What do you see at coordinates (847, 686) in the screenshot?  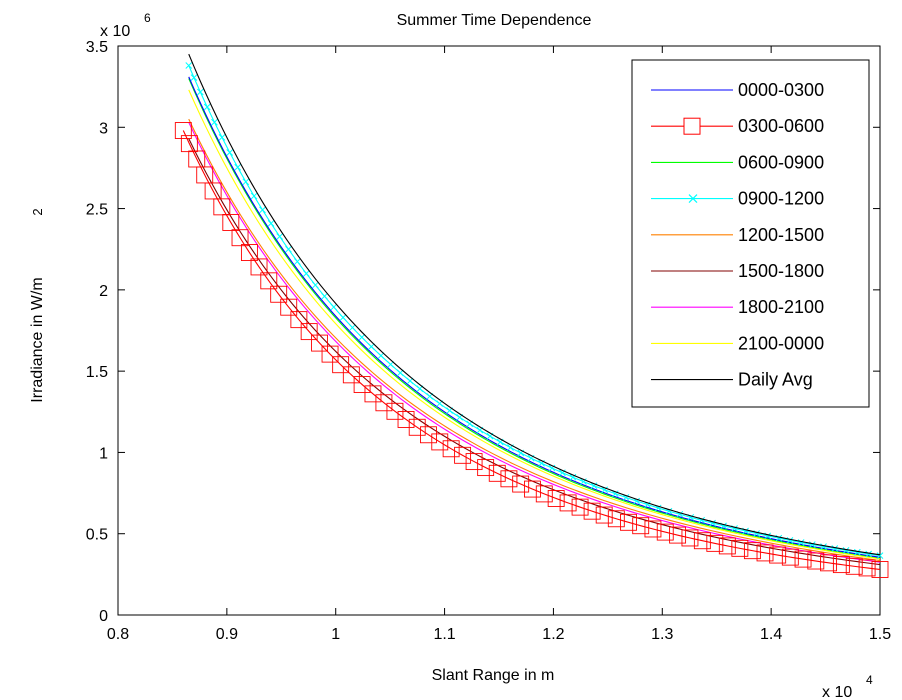 I see `x-multiplier: x 10 4` at bounding box center [847, 686].